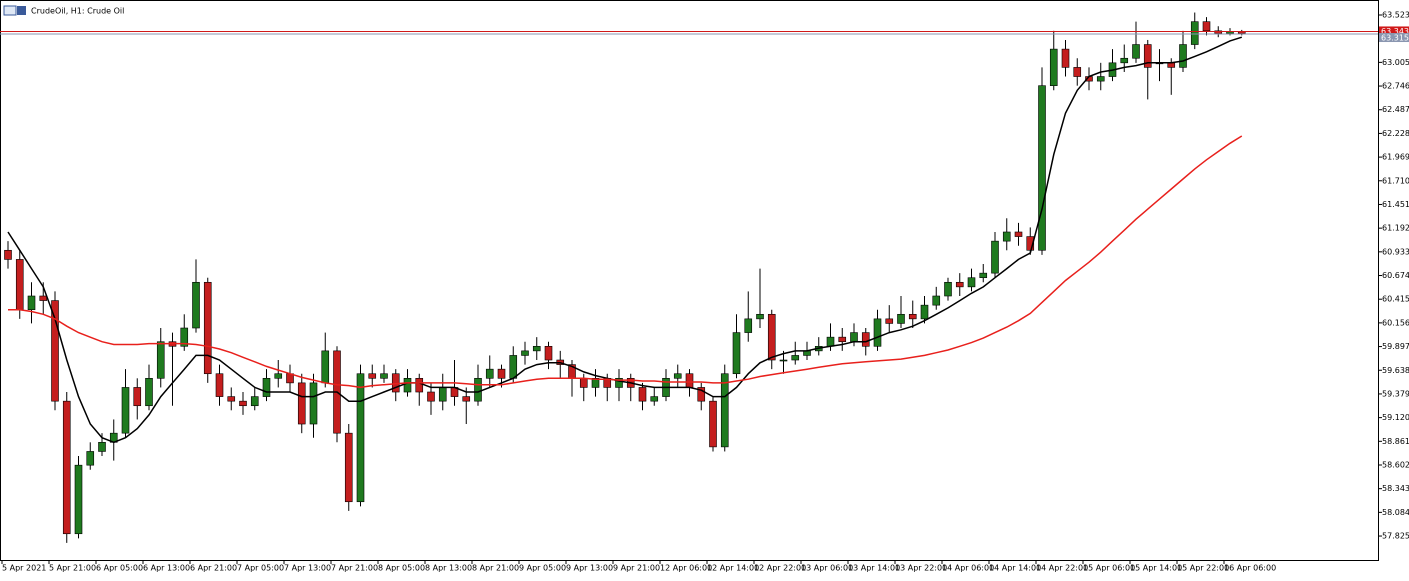 The width and height of the screenshot is (1409, 581). I want to click on y-tick-label: 62.228, so click(1395, 133).